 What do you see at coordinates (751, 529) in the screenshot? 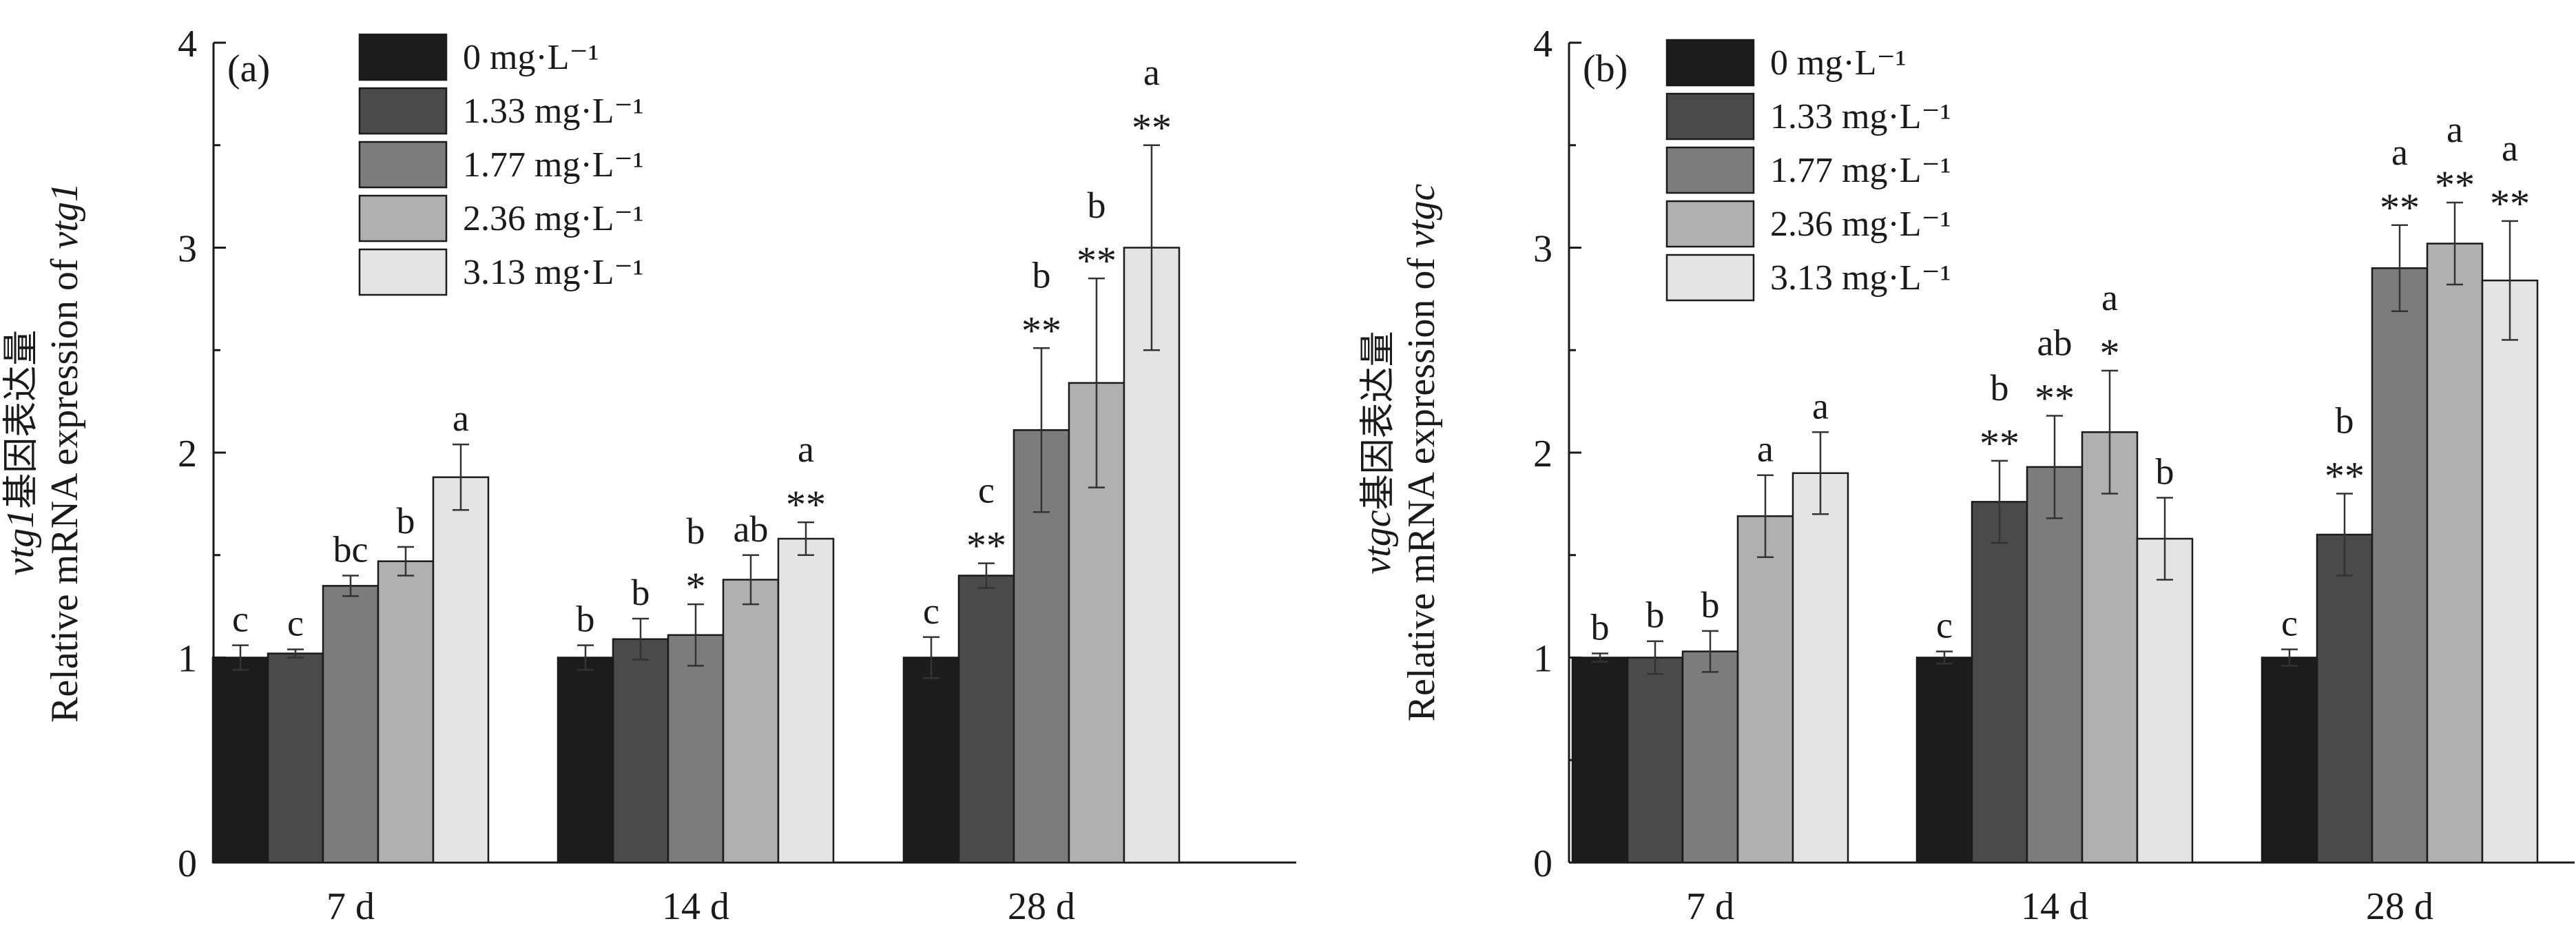
I see `significance-letter: ab` at bounding box center [751, 529].